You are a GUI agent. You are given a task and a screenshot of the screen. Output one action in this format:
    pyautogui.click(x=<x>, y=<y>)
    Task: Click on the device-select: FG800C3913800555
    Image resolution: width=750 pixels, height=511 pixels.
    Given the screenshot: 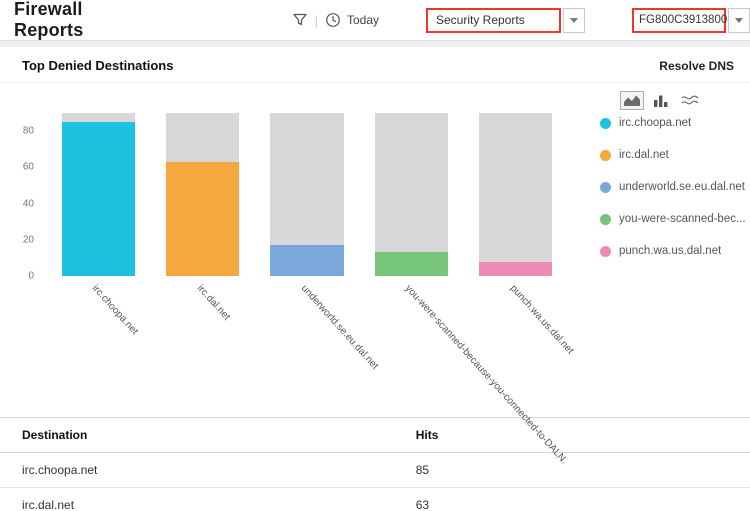 What is the action you would take?
    pyautogui.click(x=689, y=20)
    